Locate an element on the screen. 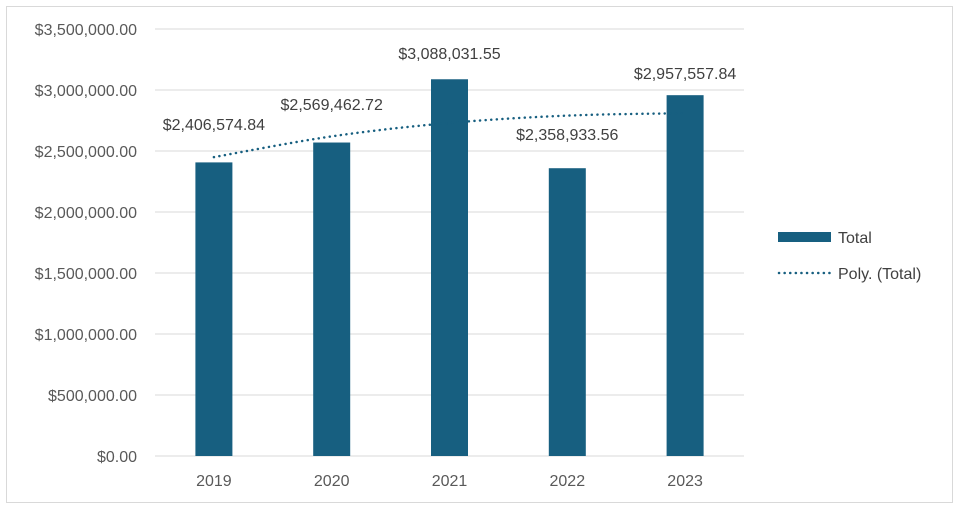 The height and width of the screenshot is (510, 960). data-label-2021: $3,088,031.55 is located at coordinates (449, 54).